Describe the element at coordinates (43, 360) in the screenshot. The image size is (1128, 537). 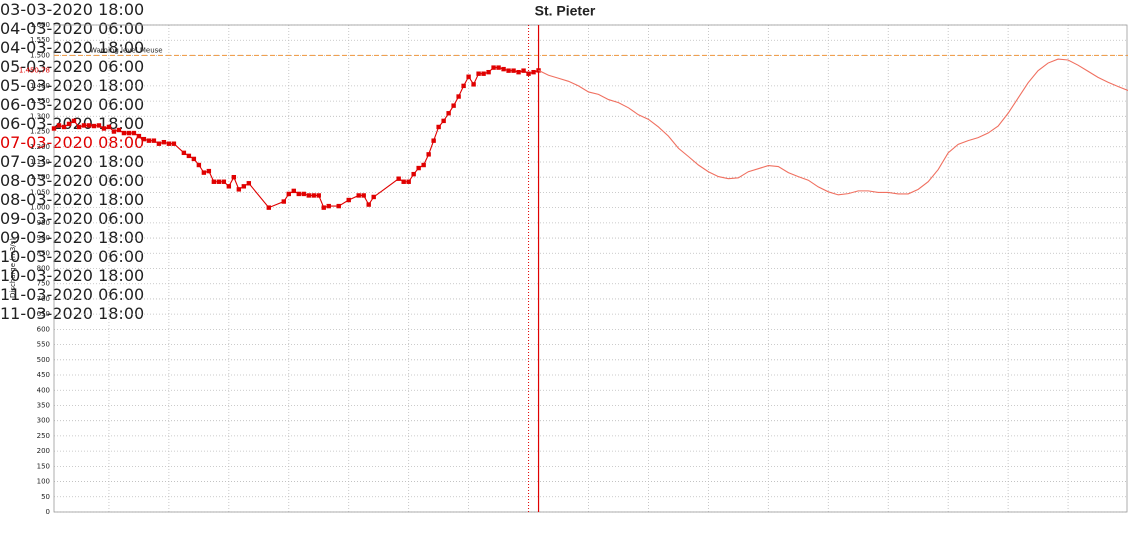
I see `y-tick-label: 500` at that location.